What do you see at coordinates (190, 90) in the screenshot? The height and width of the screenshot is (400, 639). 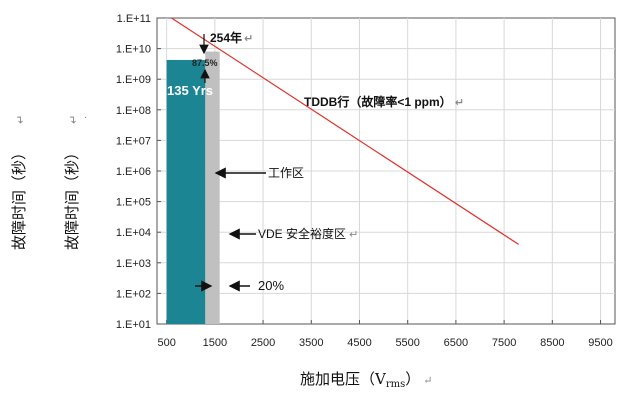 I see `bar-label-135-yrs: 135 Yrs` at bounding box center [190, 90].